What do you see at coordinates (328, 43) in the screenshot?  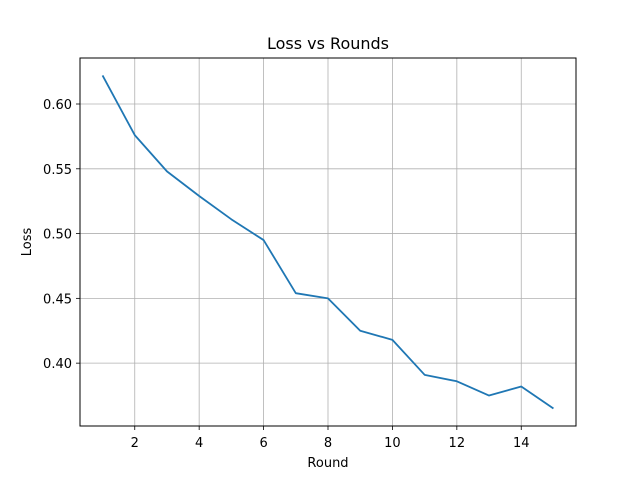 I see `chart-title: Loss vs Rounds` at bounding box center [328, 43].